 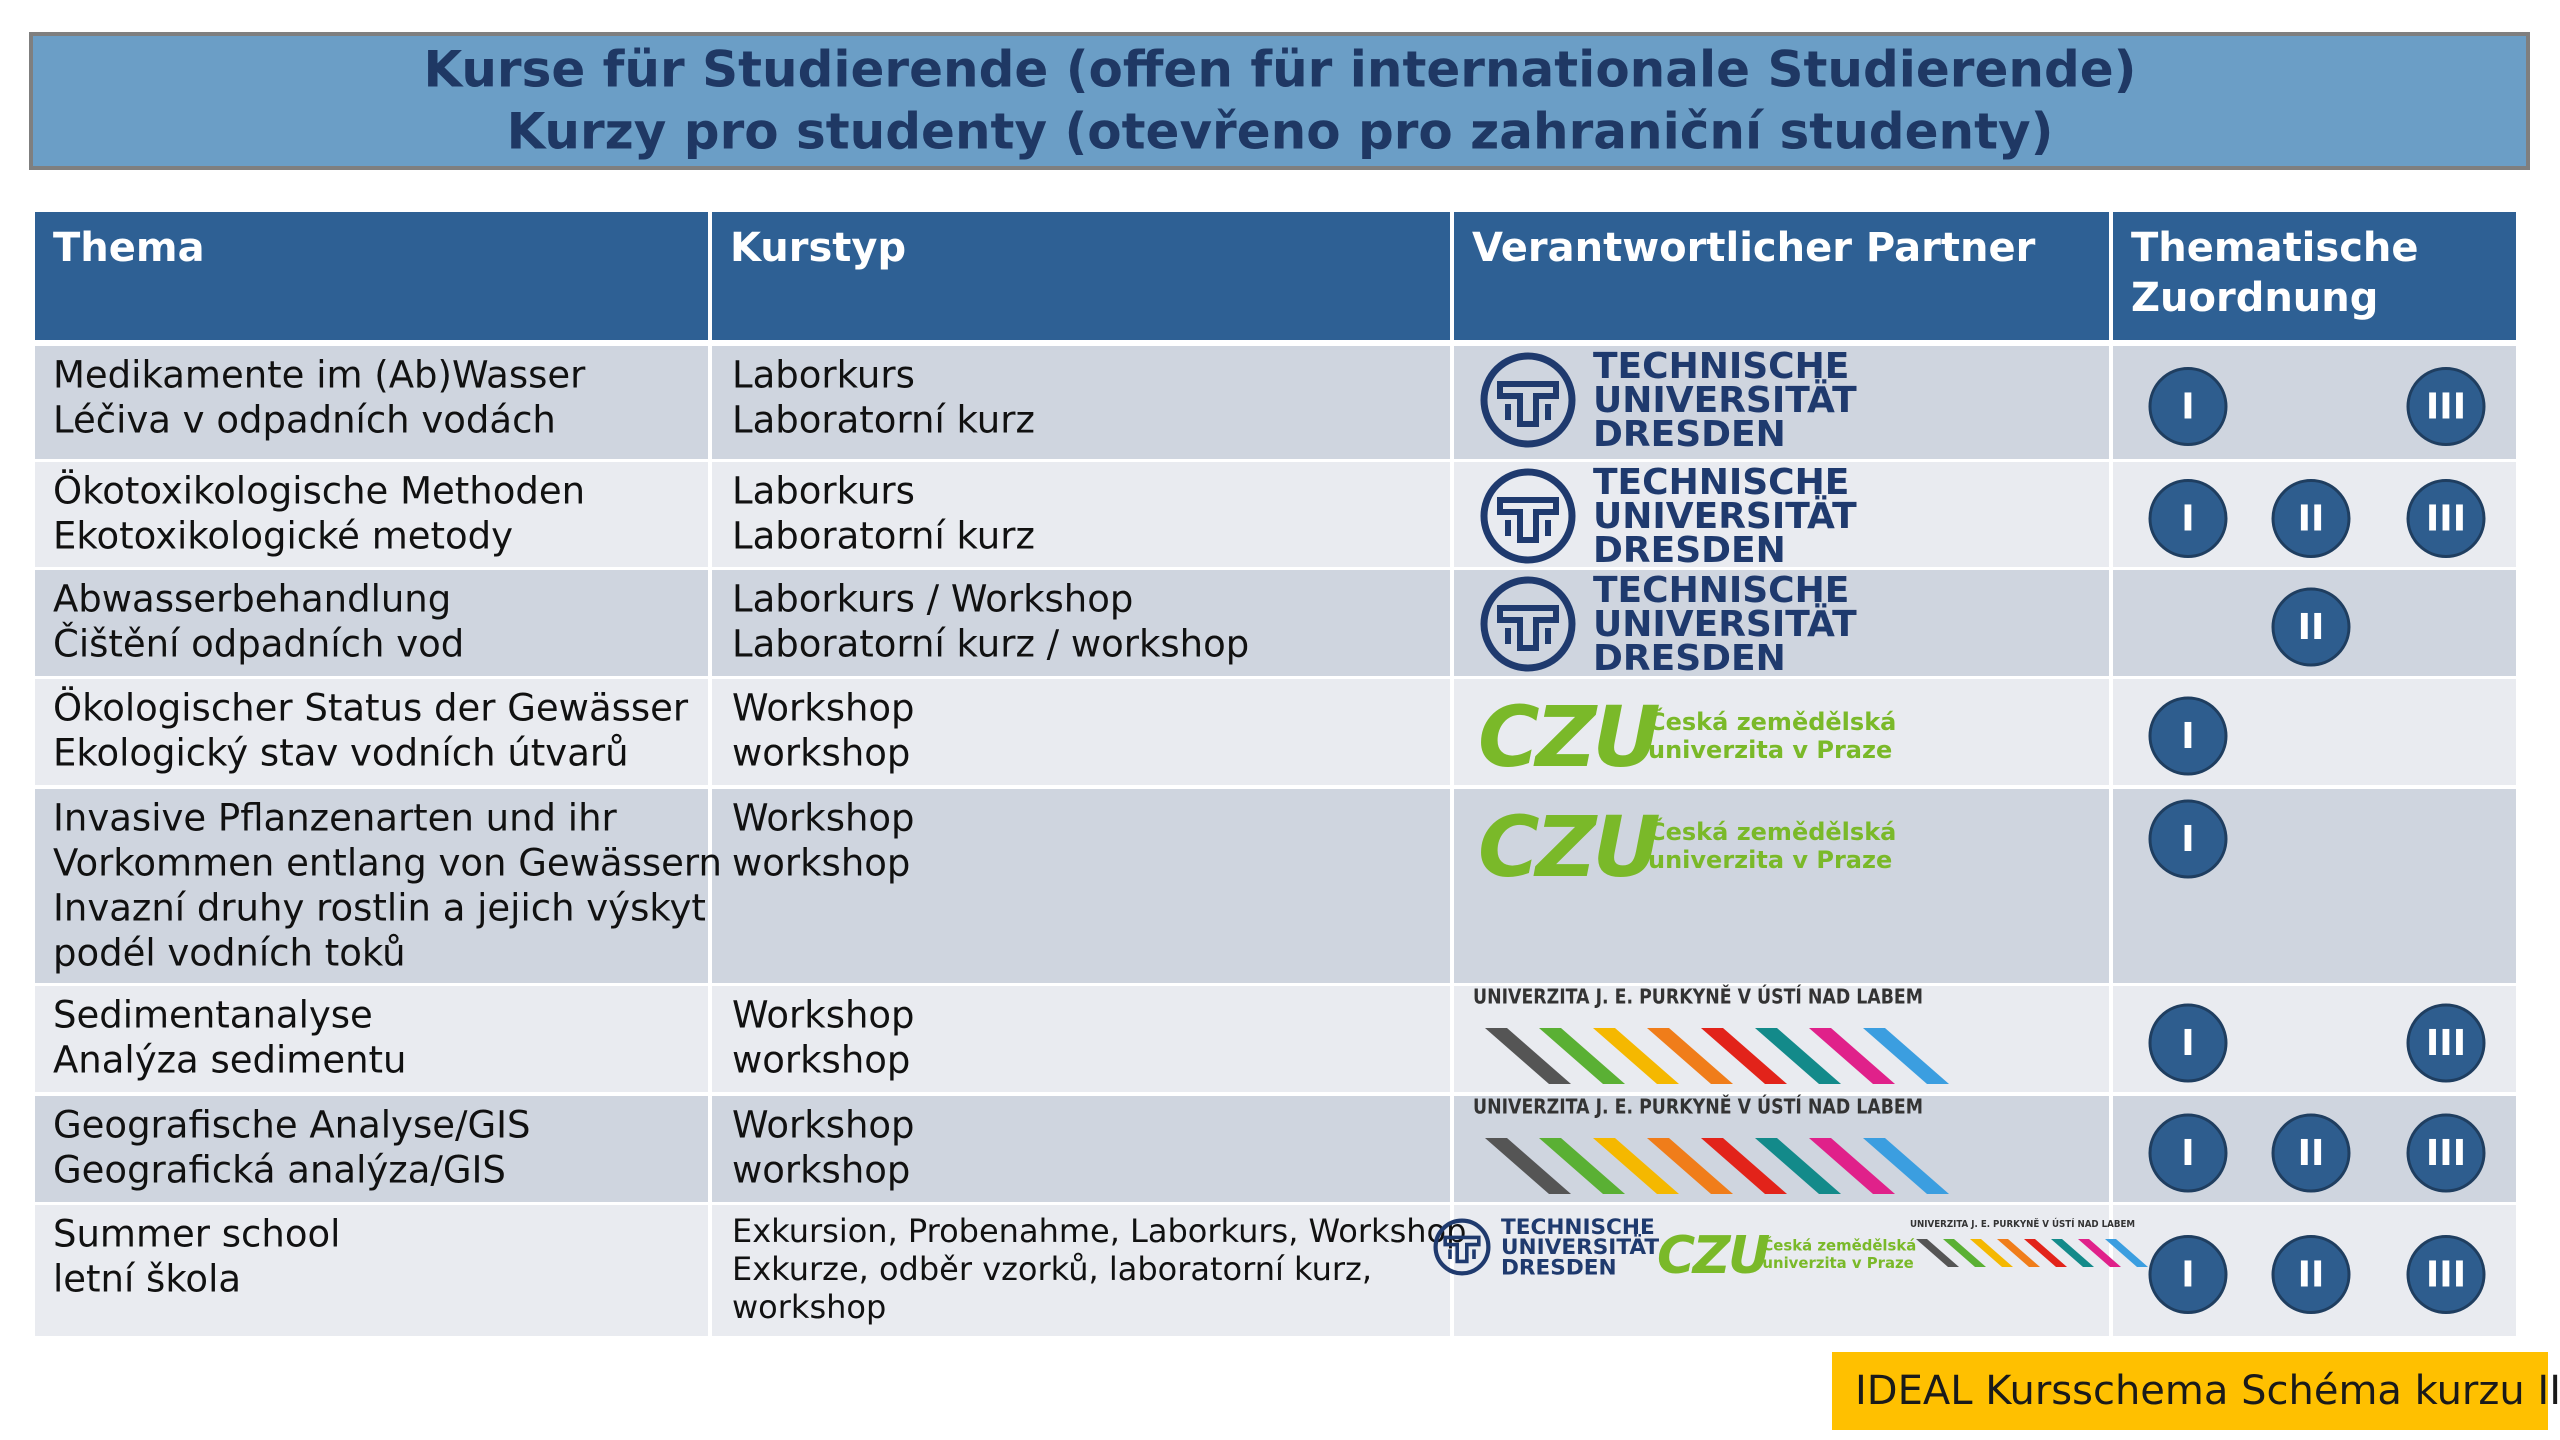 What do you see at coordinates (2254, 298) in the screenshot?
I see `header-label: Zuordnung` at bounding box center [2254, 298].